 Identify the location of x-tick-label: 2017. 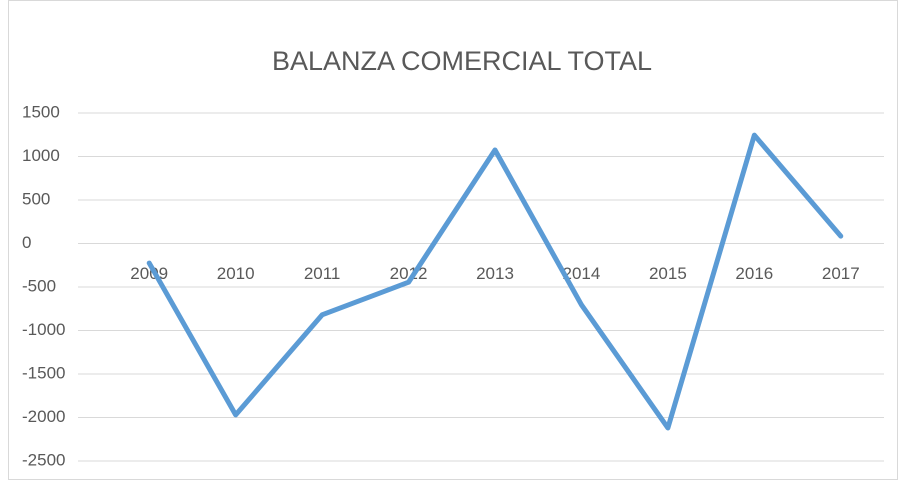
(841, 273).